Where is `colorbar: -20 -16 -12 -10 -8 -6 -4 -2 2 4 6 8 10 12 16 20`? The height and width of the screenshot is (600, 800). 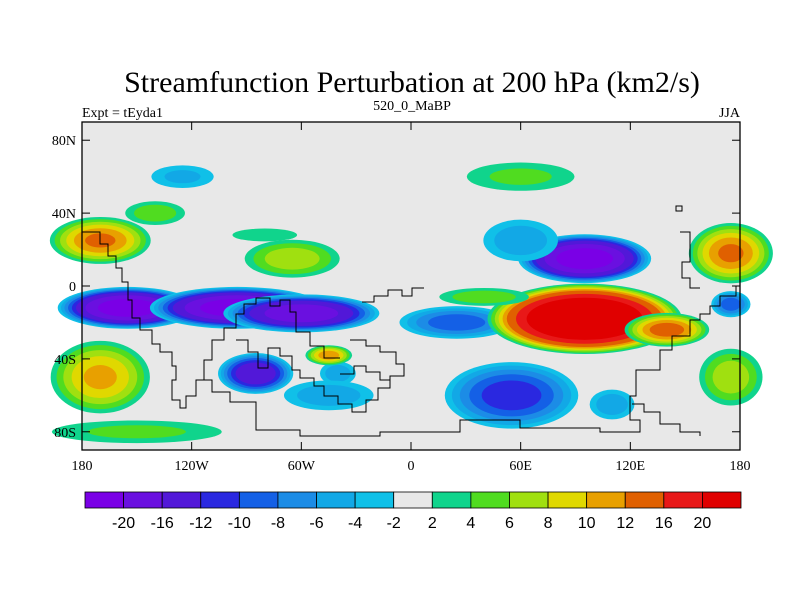
colorbar: -20 -16 -12 -10 -8 -6 -4 -2 2 4 6 8 10 12 16 20 is located at coordinates (413, 511).